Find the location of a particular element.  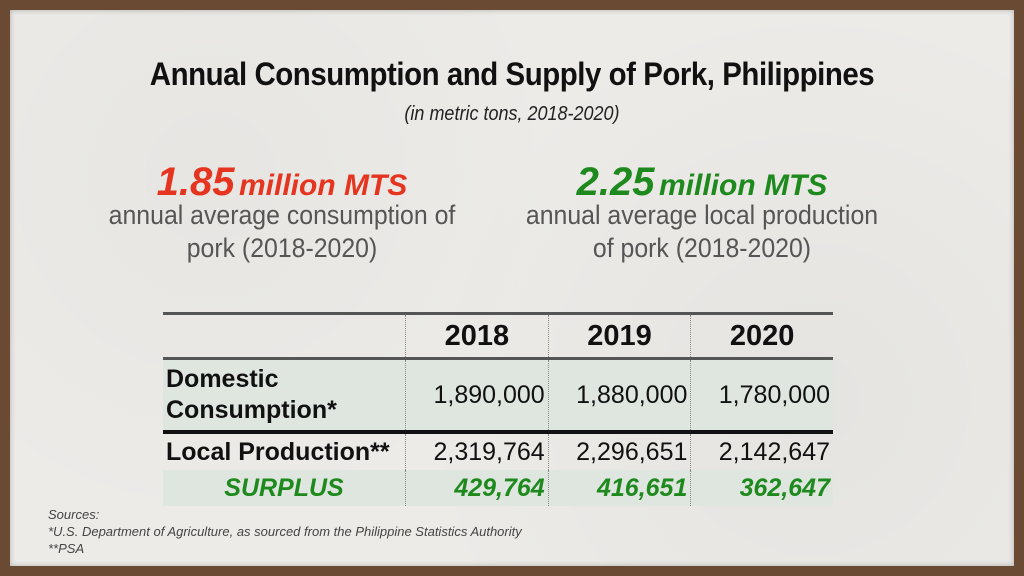

production-stat-value: 2.25 is located at coordinates (615, 182).